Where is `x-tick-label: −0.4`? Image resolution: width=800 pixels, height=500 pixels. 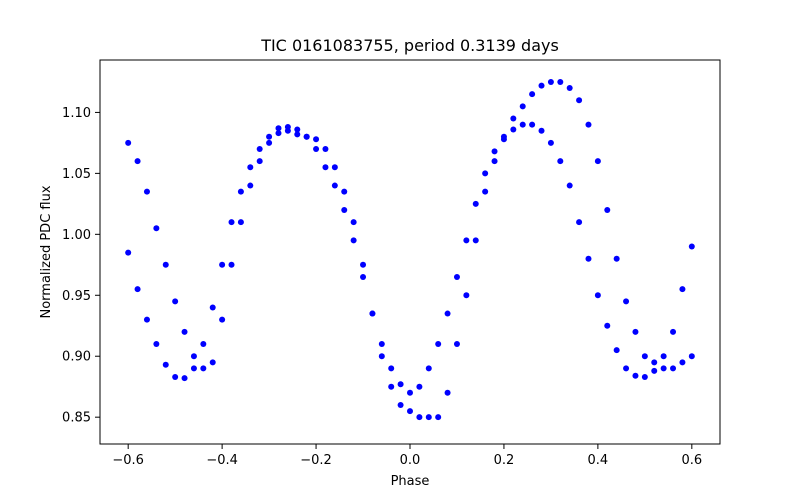 x-tick-label: −0.4 is located at coordinates (222, 460).